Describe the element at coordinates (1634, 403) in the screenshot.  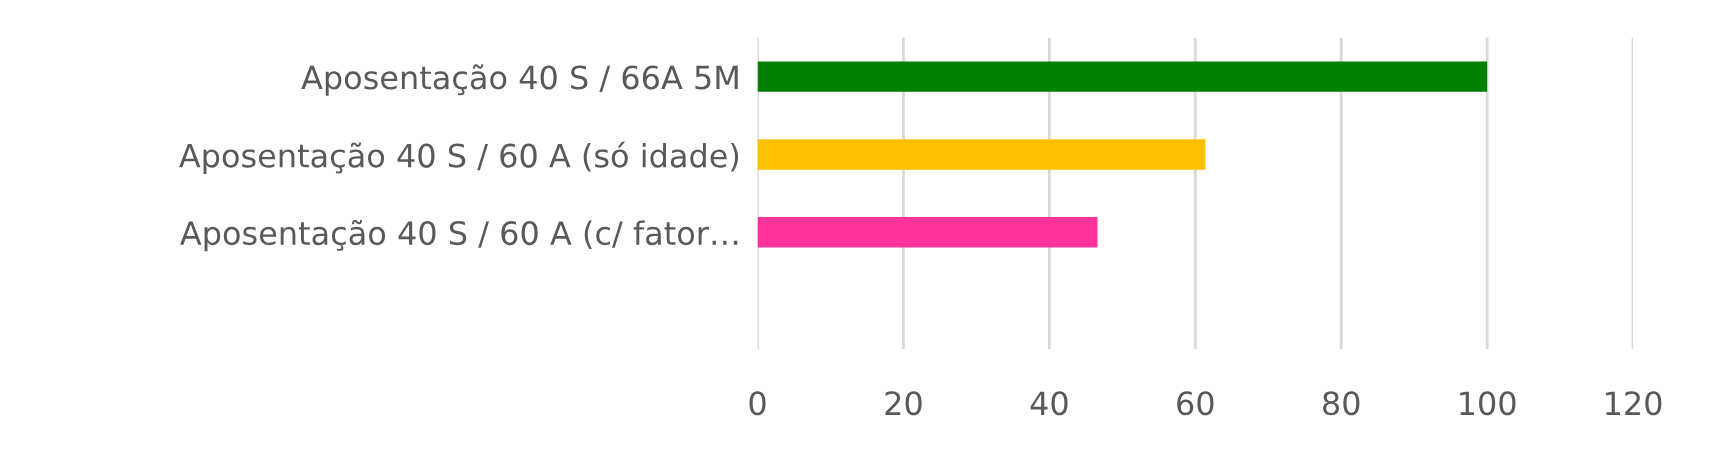
I see `x-tick-label: 120` at that location.